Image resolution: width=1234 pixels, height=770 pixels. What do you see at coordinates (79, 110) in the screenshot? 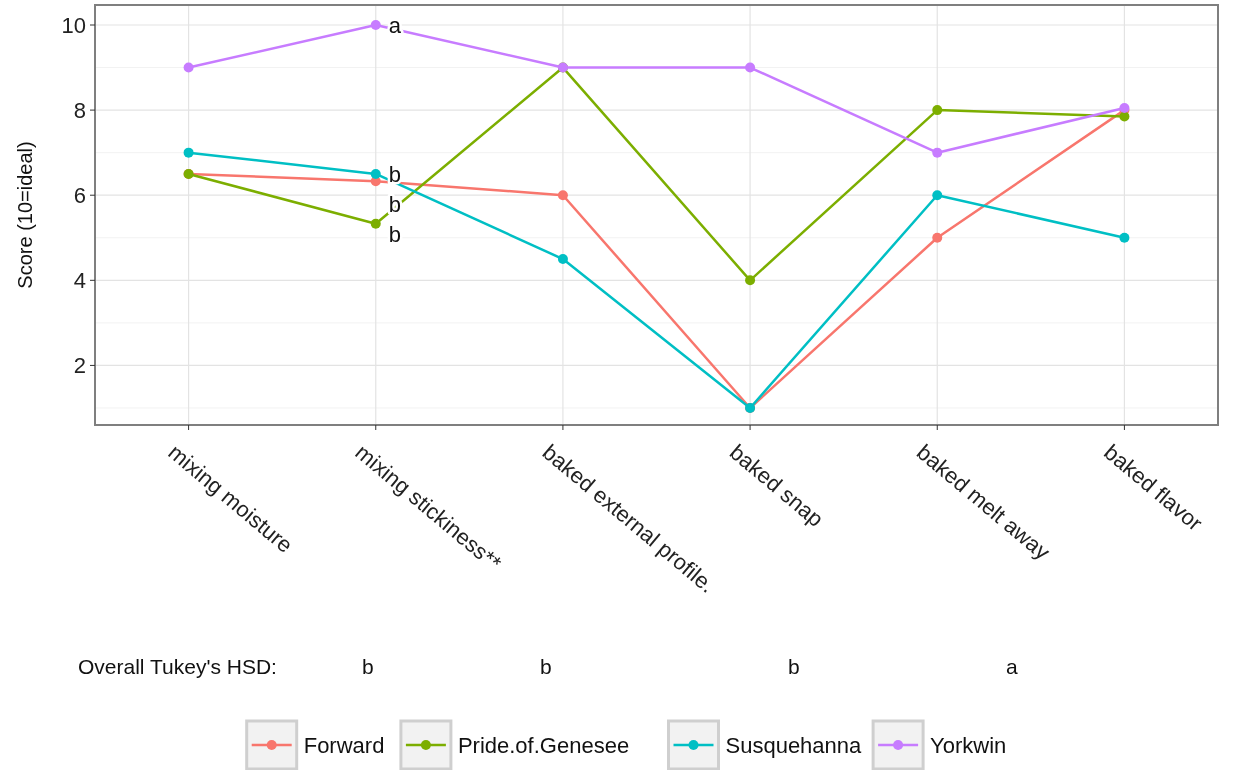
I see `y-tick-label: 8` at bounding box center [79, 110].